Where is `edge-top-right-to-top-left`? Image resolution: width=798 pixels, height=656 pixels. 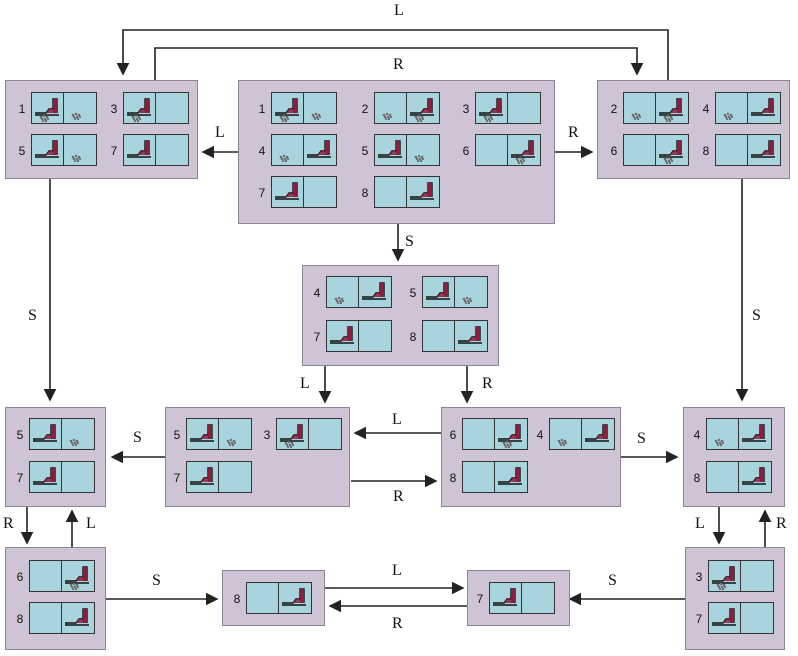
edge-top-right-to-top-left is located at coordinates (392, 54).